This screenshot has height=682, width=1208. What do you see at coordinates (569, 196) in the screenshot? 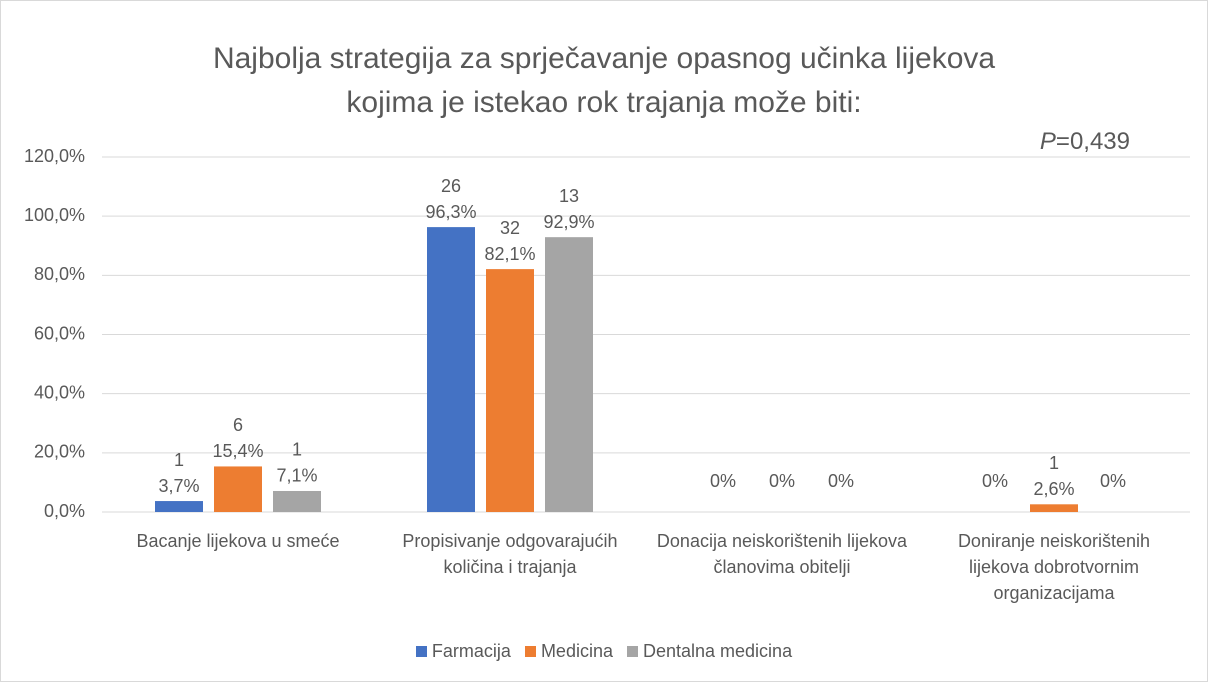
I see `count-label: 13` at bounding box center [569, 196].